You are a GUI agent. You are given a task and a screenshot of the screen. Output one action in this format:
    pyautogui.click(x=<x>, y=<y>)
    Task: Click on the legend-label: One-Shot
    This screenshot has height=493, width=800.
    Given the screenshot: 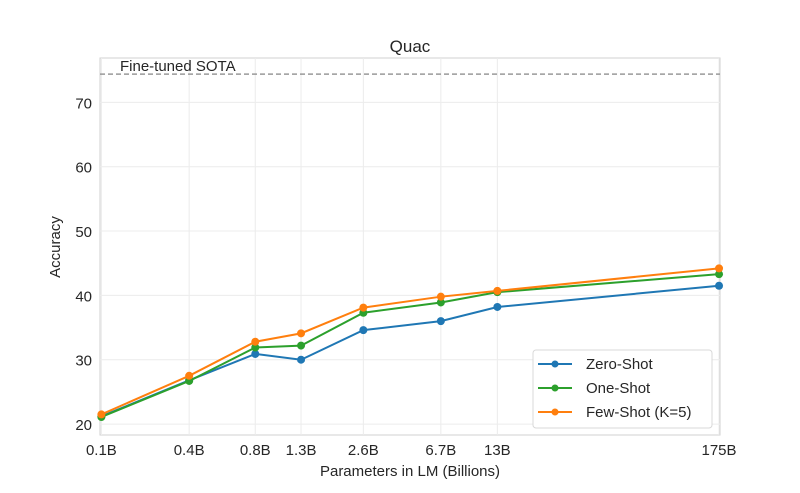 What is the action you would take?
    pyautogui.click(x=618, y=388)
    